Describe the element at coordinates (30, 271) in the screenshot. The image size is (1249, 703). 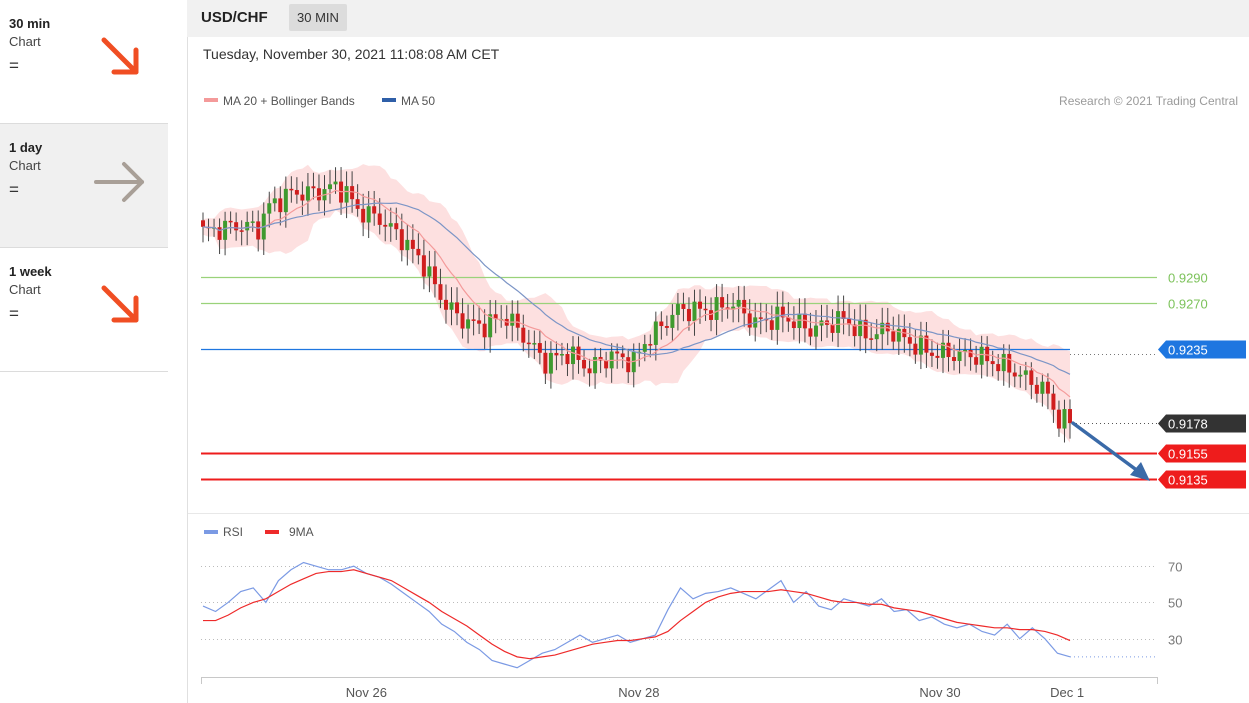
I see `sidebar-item-label: 1 week` at that location.